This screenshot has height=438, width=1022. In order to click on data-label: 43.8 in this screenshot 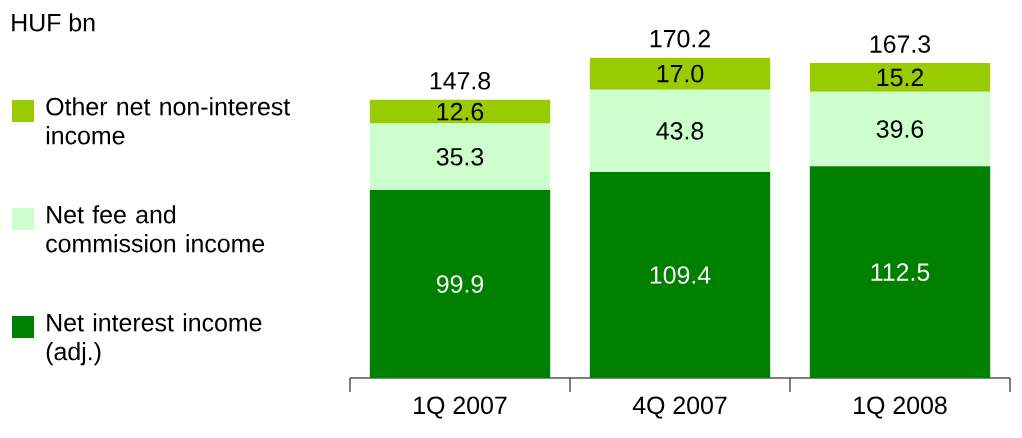, I will do `click(680, 131)`.